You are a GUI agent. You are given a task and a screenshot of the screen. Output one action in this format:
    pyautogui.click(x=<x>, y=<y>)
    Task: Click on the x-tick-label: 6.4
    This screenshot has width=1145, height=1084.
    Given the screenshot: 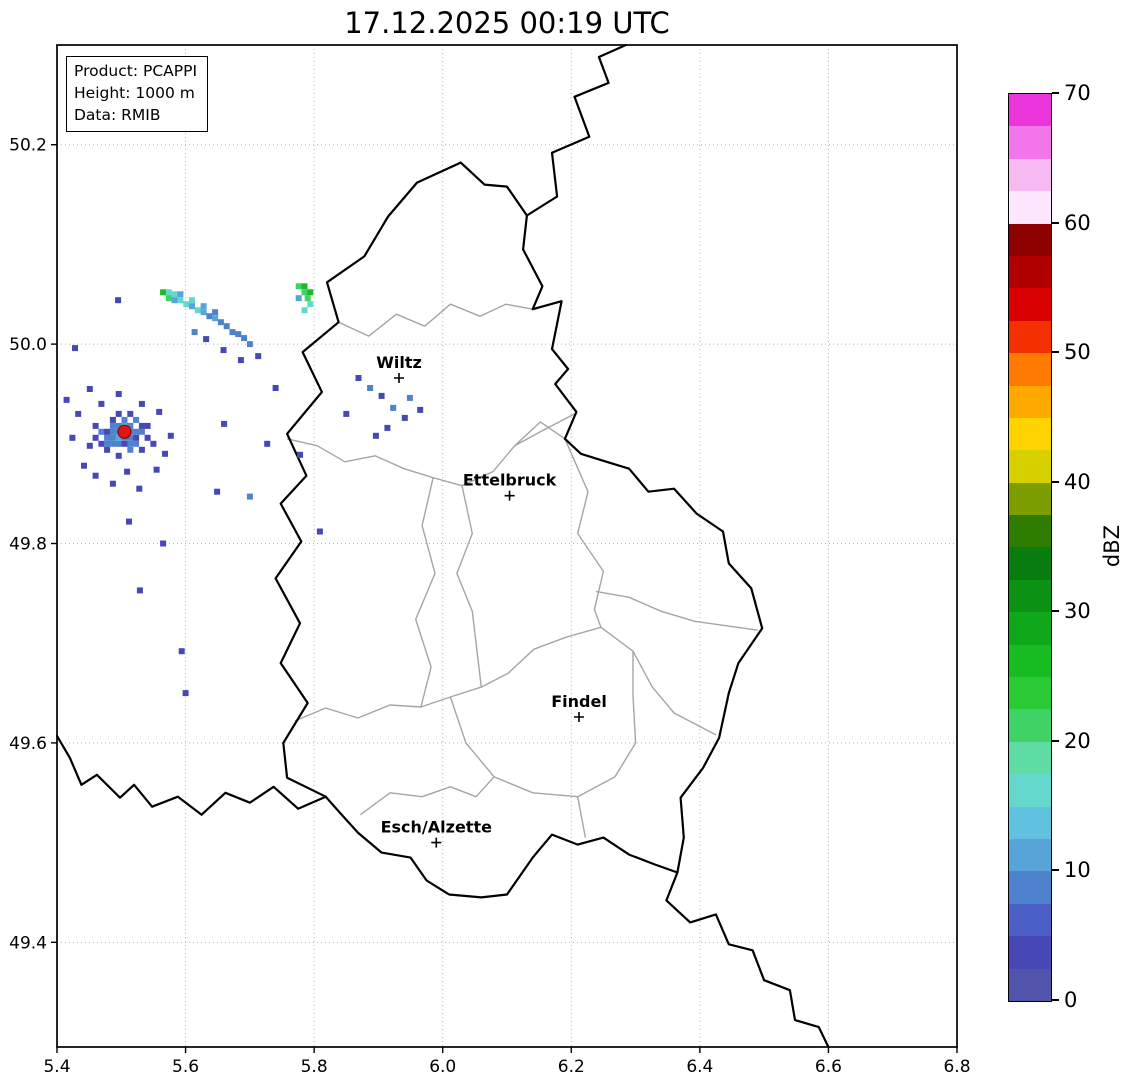 What is the action you would take?
    pyautogui.click(x=699, y=1067)
    